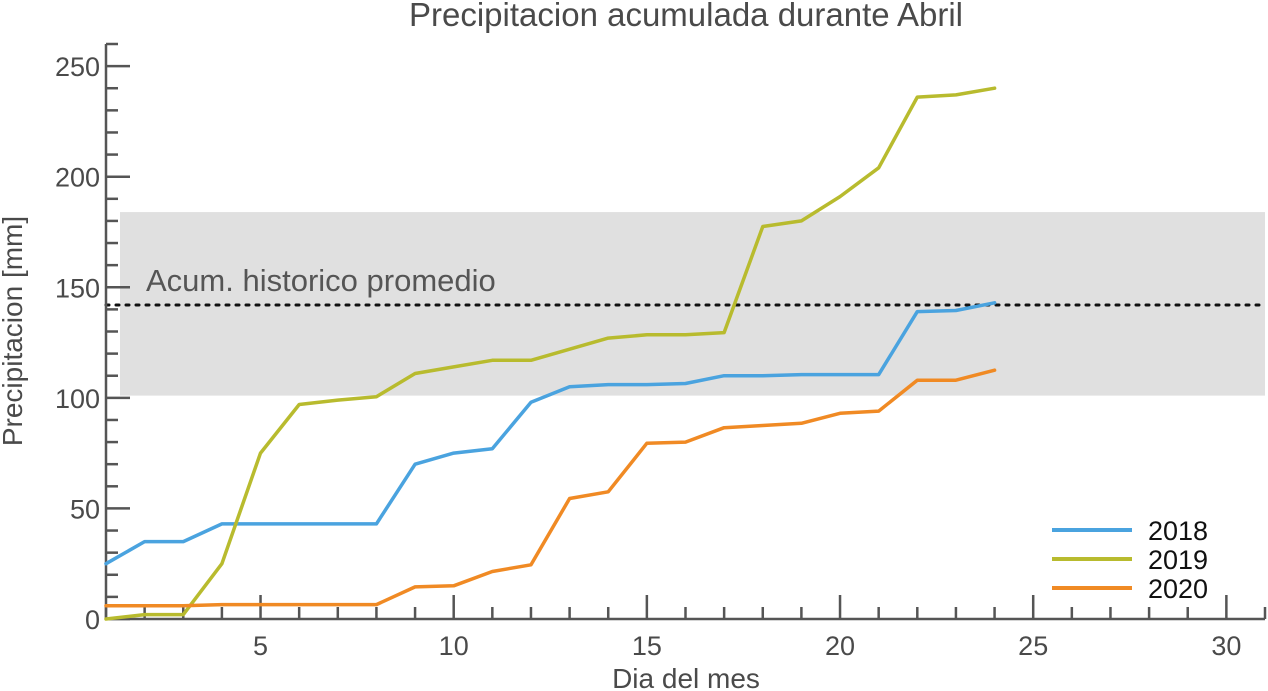  Describe the element at coordinates (77, 399) in the screenshot. I see `y-tick-label: 100` at that location.